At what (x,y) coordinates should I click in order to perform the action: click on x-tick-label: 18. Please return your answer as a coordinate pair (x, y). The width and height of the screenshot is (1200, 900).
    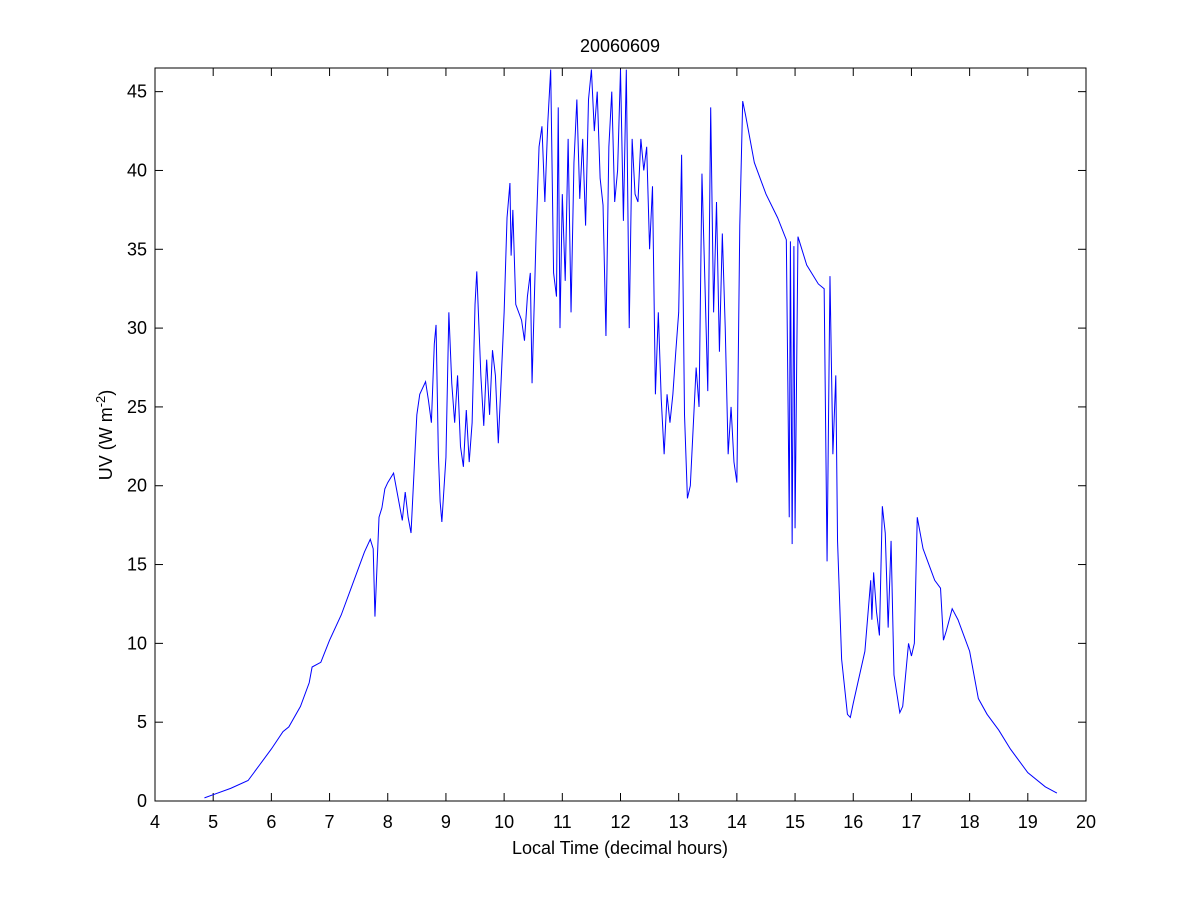
    Looking at the image, I should click on (970, 822).